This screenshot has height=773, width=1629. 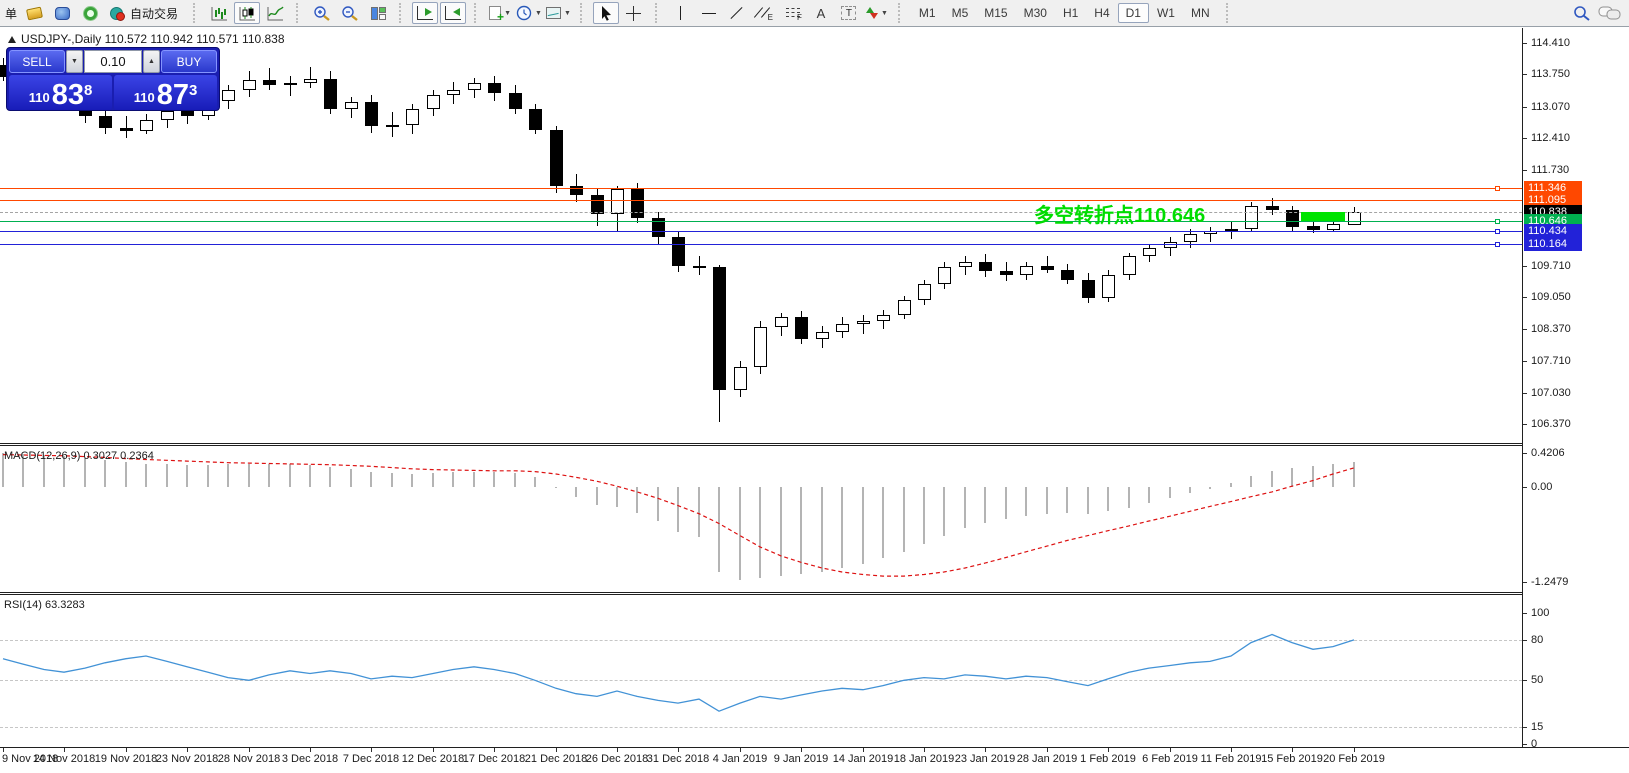 What do you see at coordinates (1323, 216) in the screenshot?
I see `highlight-rectangle-object` at bounding box center [1323, 216].